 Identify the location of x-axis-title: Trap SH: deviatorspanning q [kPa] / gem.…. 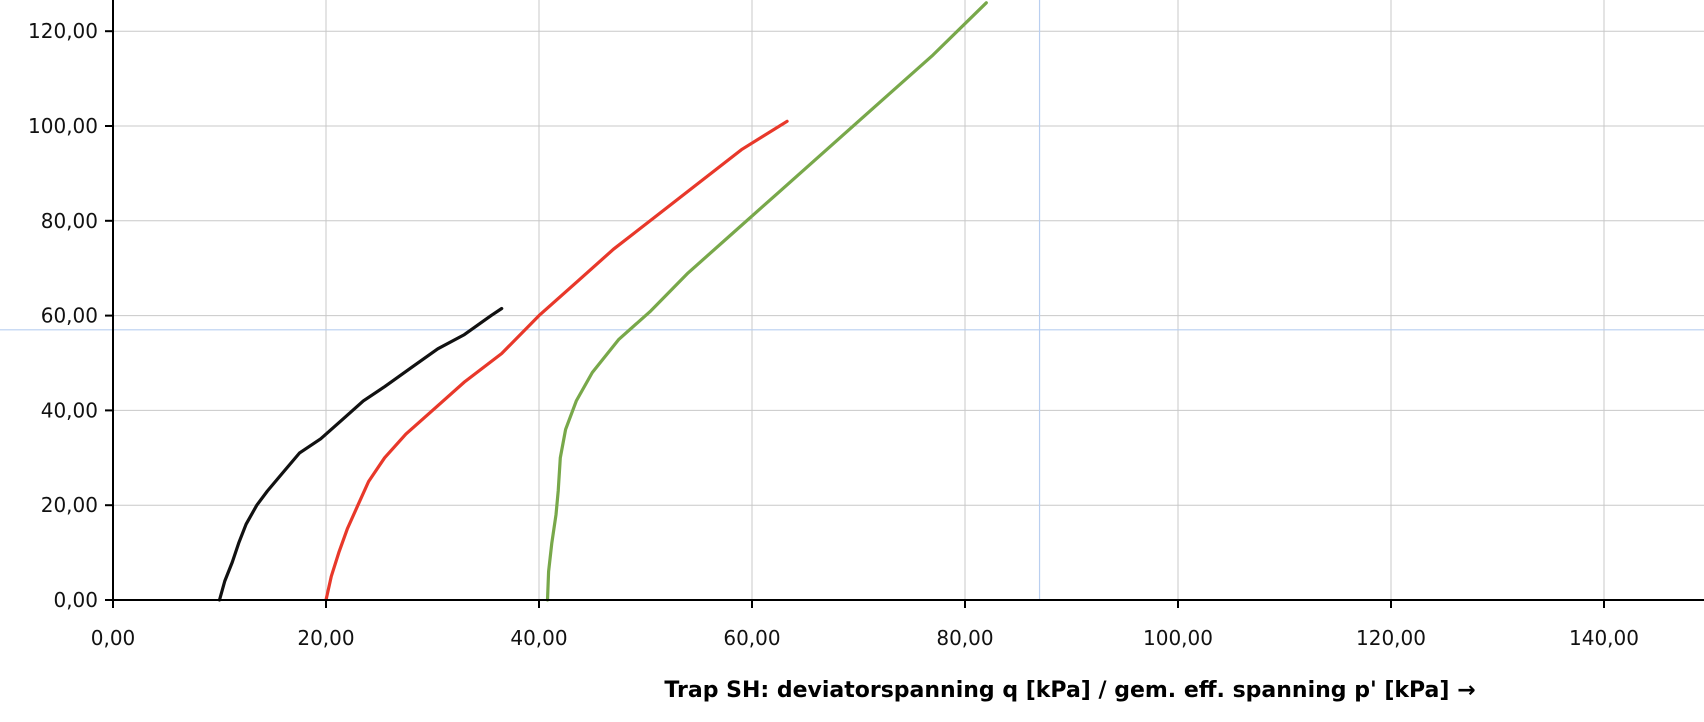
(1069, 690).